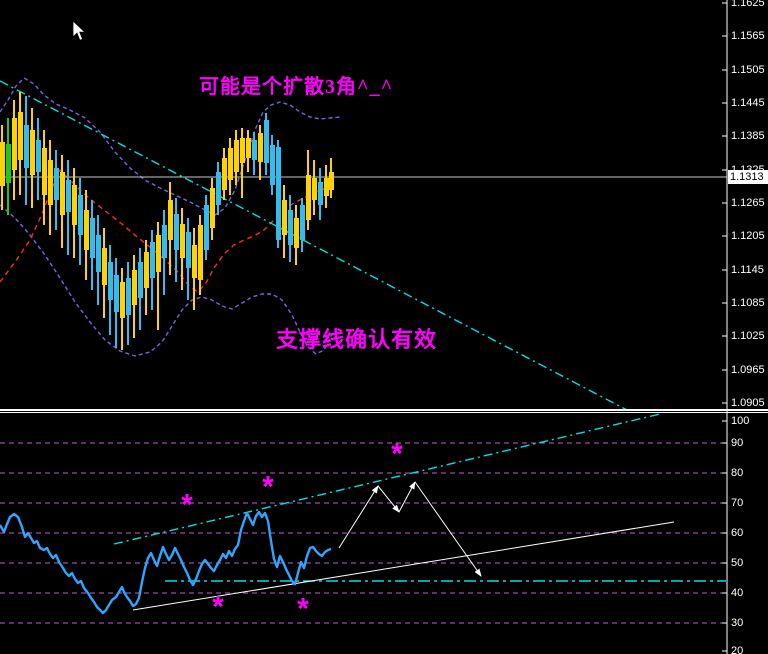  Describe the element at coordinates (737, 443) in the screenshot. I see `oscillator-axis-label: 90` at that location.